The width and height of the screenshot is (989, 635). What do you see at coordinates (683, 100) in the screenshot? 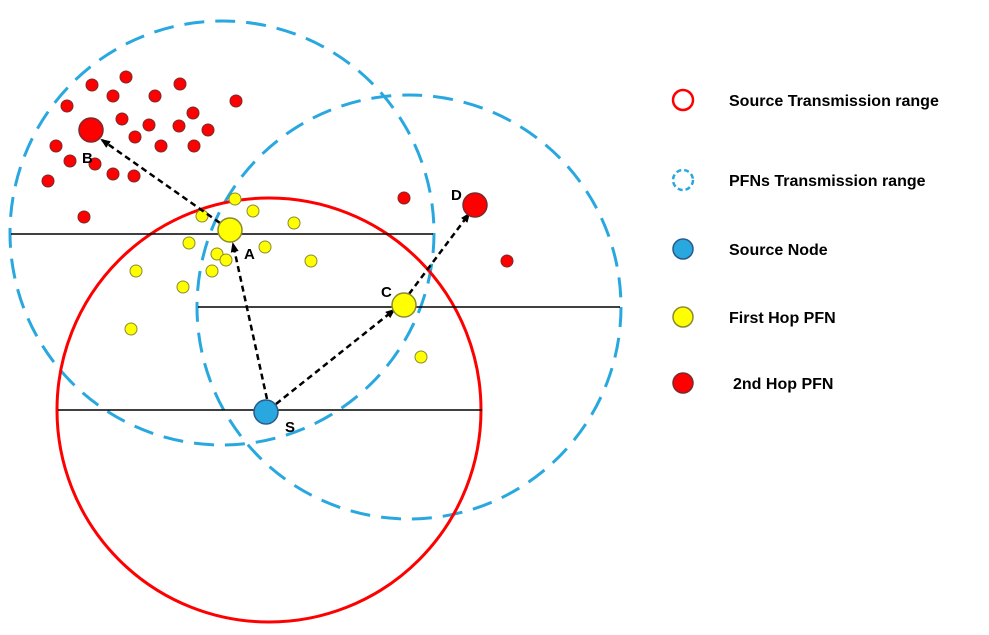
I see `source-range-legend-icon` at bounding box center [683, 100].